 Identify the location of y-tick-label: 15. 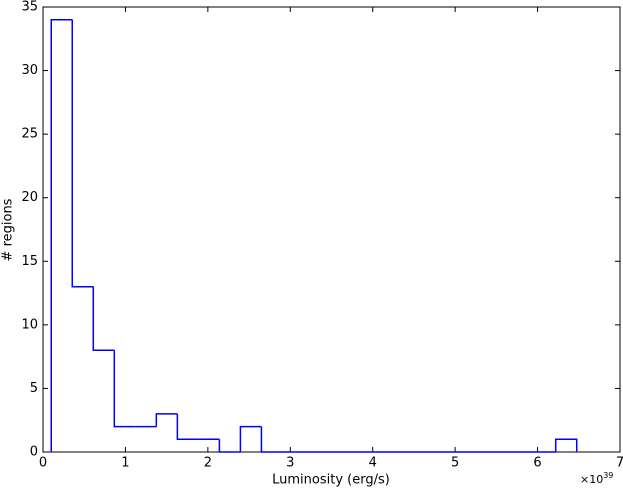
(29, 261).